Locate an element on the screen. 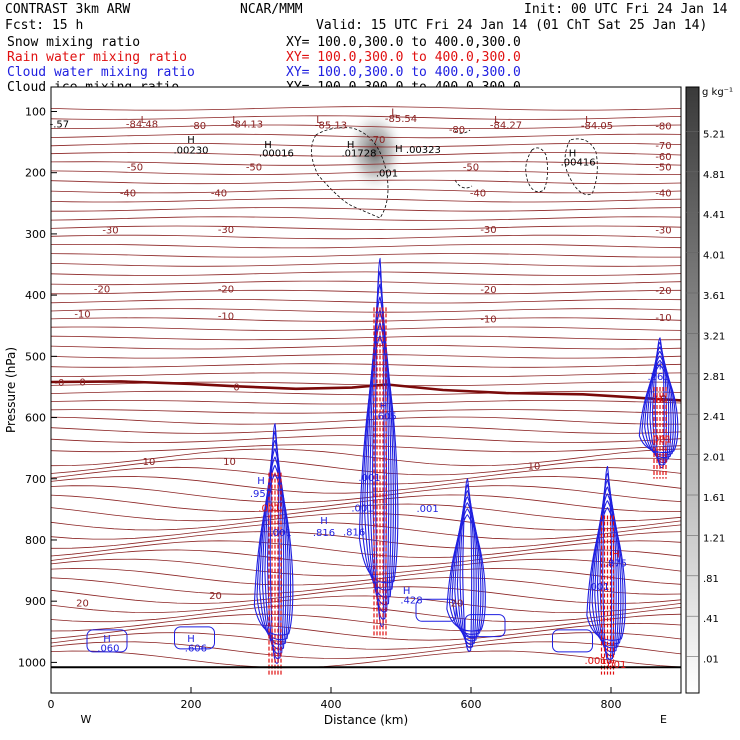 This screenshot has width=740, height=740. x-tick-label: 400 is located at coordinates (331, 704).